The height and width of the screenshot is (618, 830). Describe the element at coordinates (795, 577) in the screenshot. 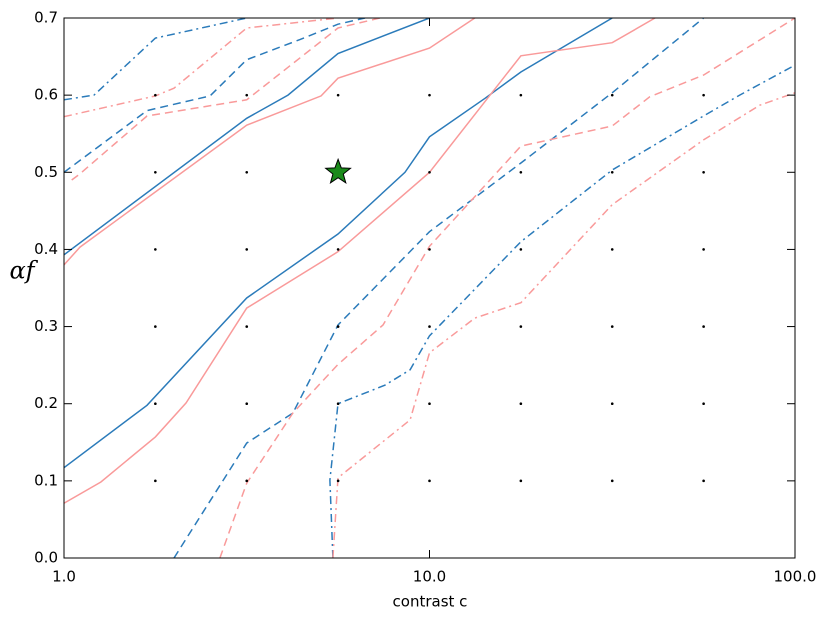

I see `x-tick-label: 100.0` at that location.